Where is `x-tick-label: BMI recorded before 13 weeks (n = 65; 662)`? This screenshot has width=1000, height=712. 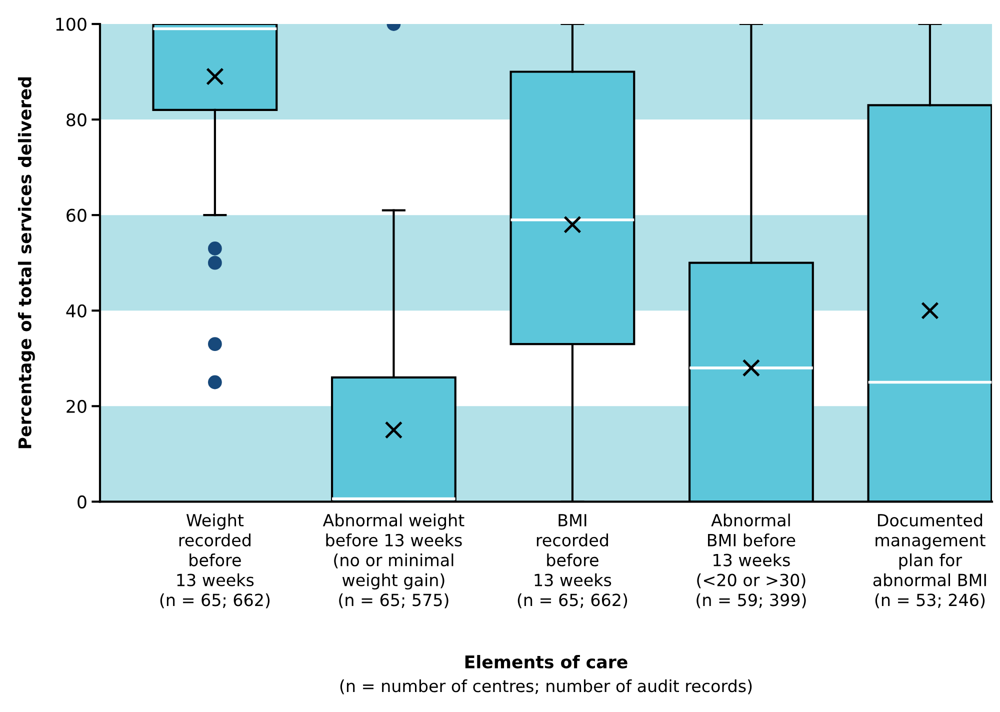
x-tick-label: BMI recorded before 13 weeks (n = 65; 662) is located at coordinates (573, 561).